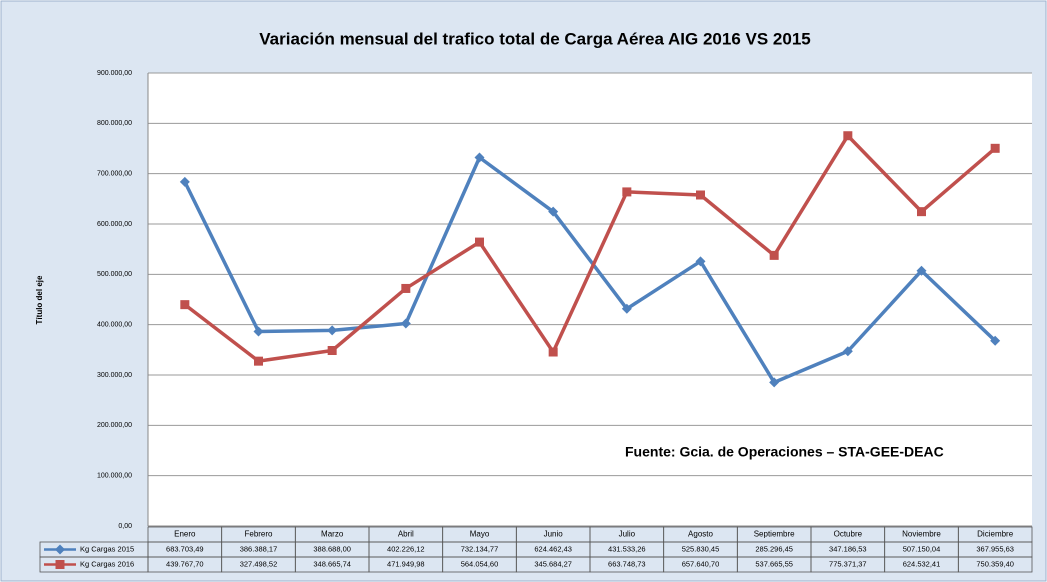 The image size is (1047, 582). I want to click on y-tick-label: 500.000,00, so click(114, 274).